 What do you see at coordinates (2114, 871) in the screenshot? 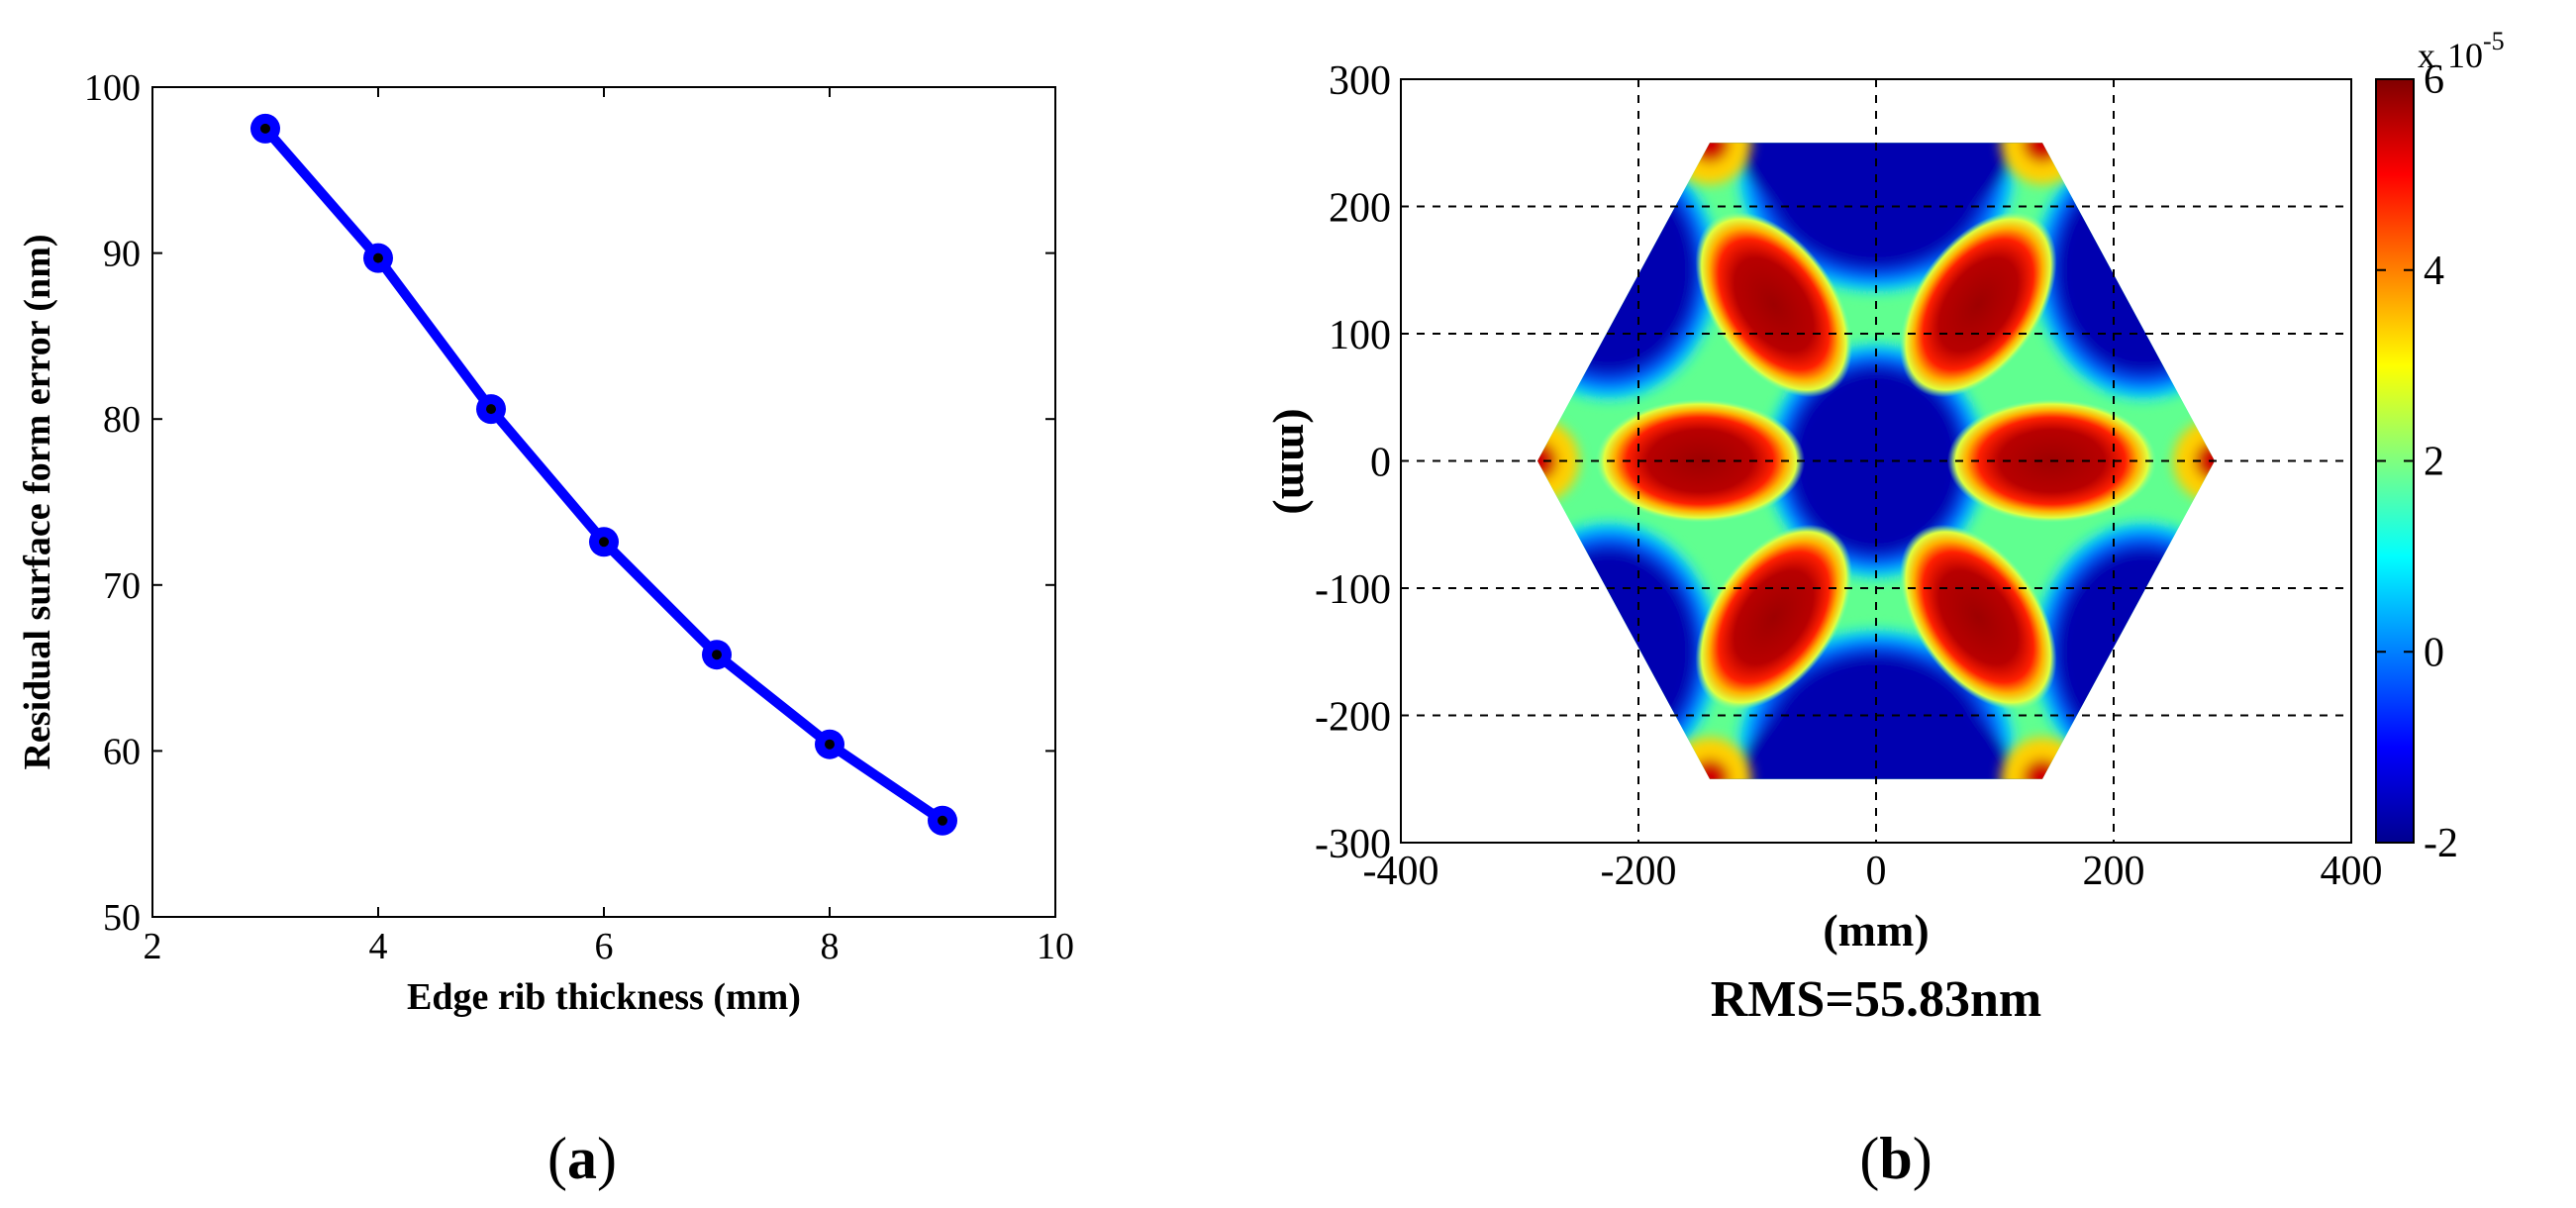
I see `heatmap-x-tick-label: 200` at bounding box center [2114, 871].